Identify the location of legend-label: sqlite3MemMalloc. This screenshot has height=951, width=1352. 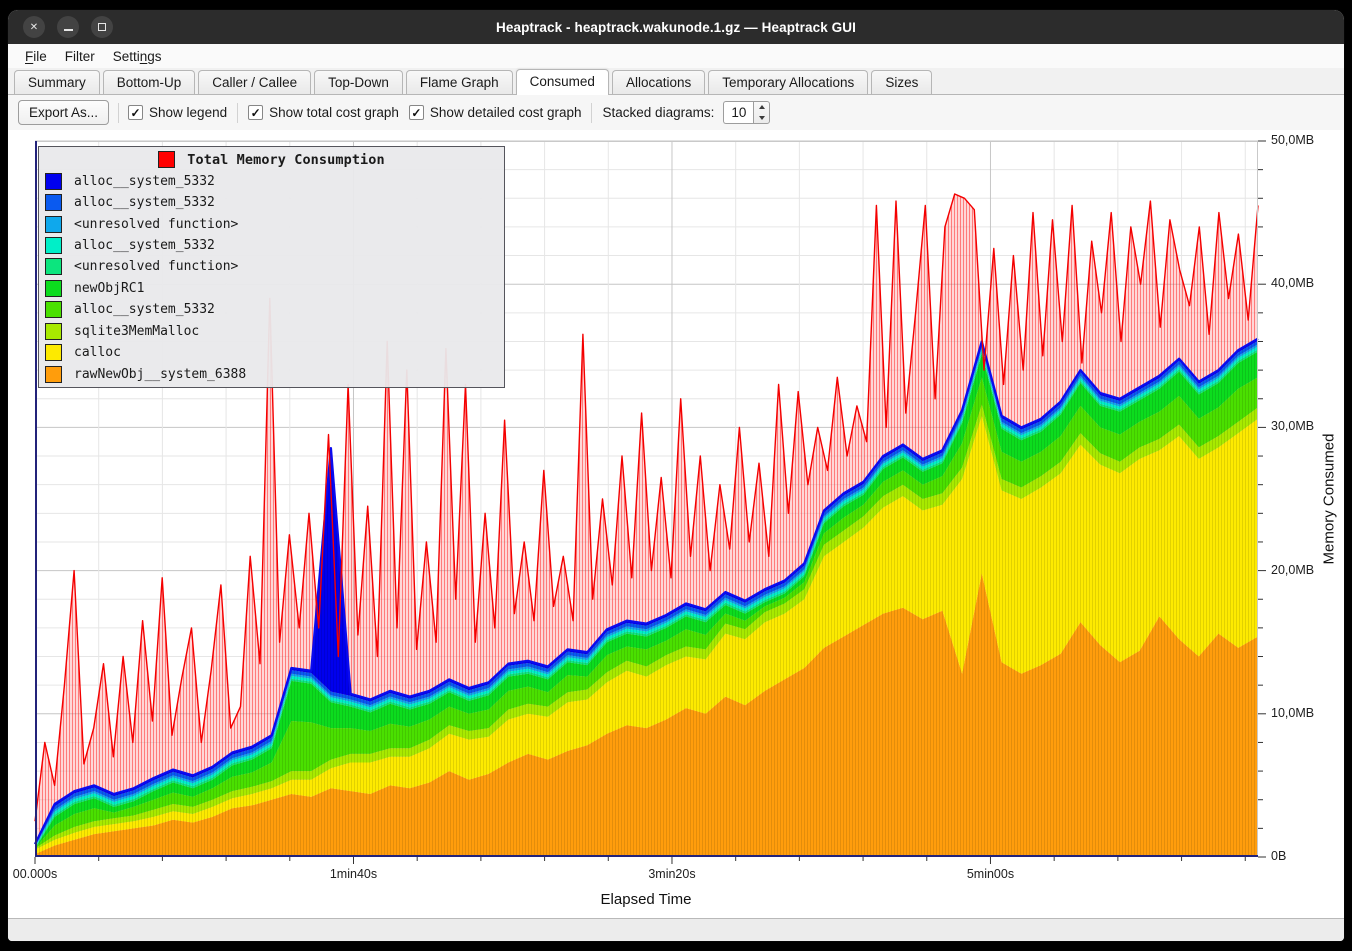
(137, 331).